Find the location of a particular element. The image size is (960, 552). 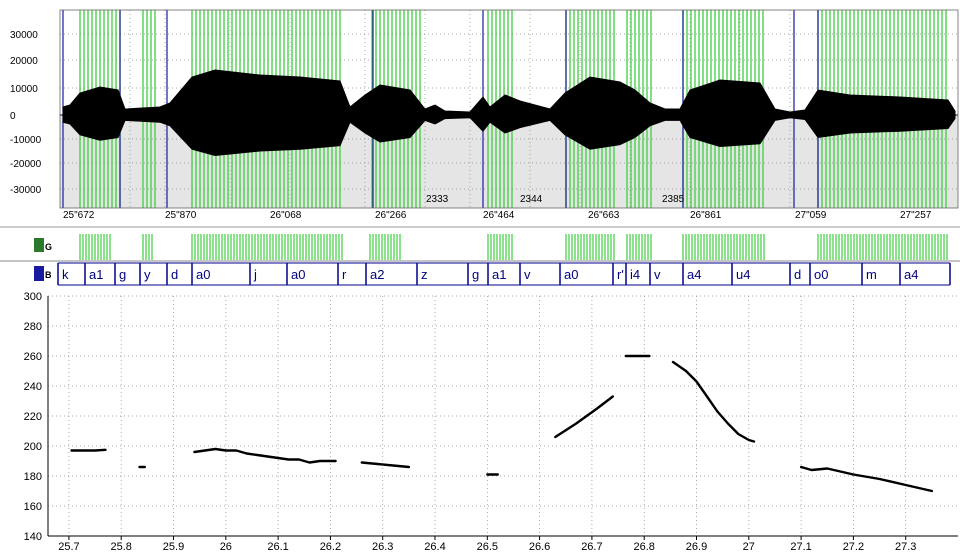

pitch-x-tick-label: 27 is located at coordinates (749, 546).